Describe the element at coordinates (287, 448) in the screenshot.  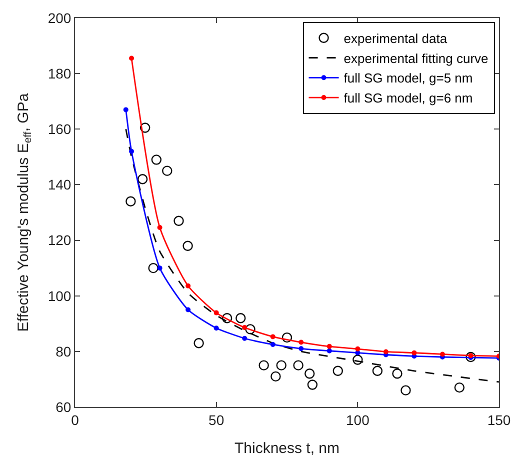
I see `x-axis-title: Thickness t, nm` at that location.